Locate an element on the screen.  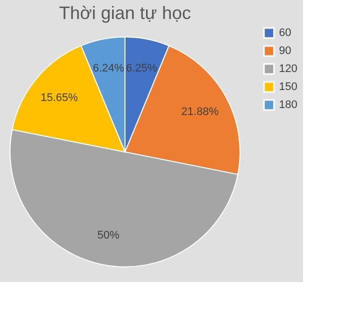
legend-label: 180 is located at coordinates (288, 105).